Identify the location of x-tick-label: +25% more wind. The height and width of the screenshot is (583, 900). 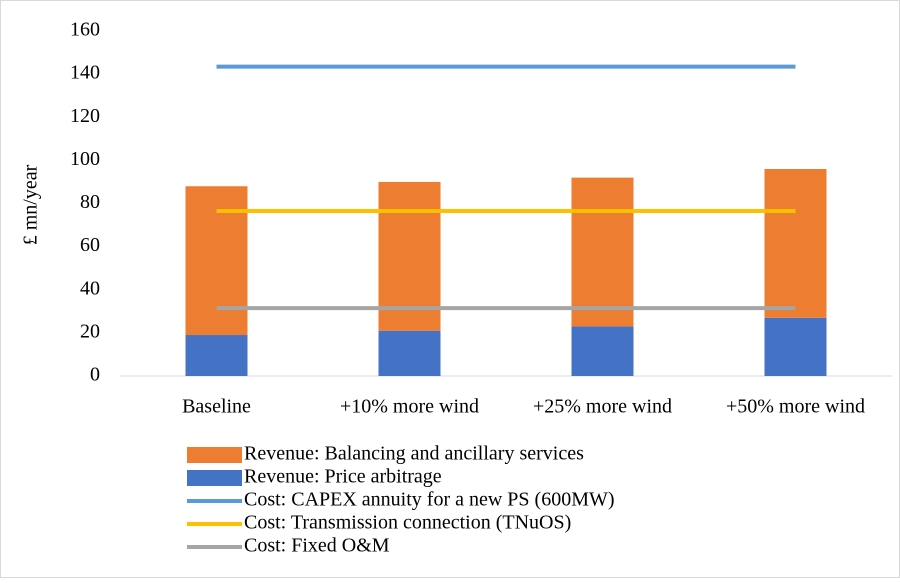
(602, 407).